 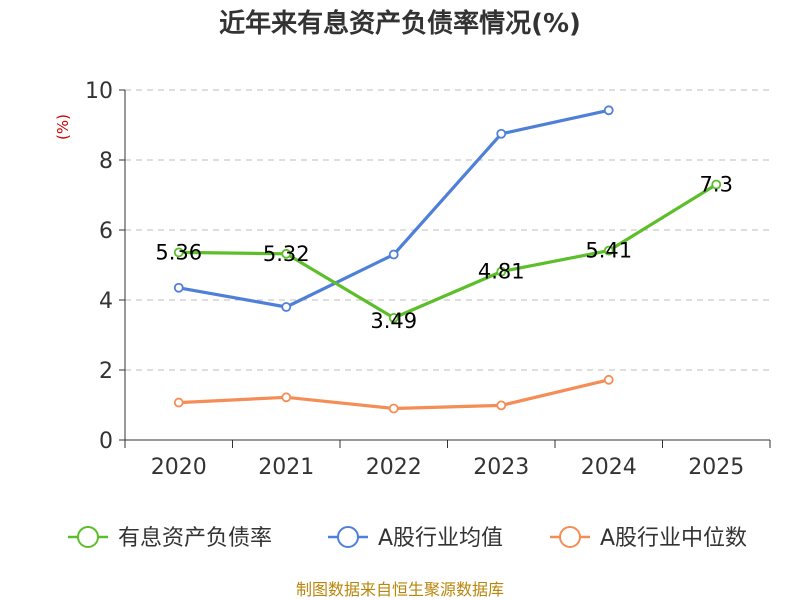 What do you see at coordinates (195, 538) in the screenshot?
I see `legend-label: 有息资产负债率` at bounding box center [195, 538].